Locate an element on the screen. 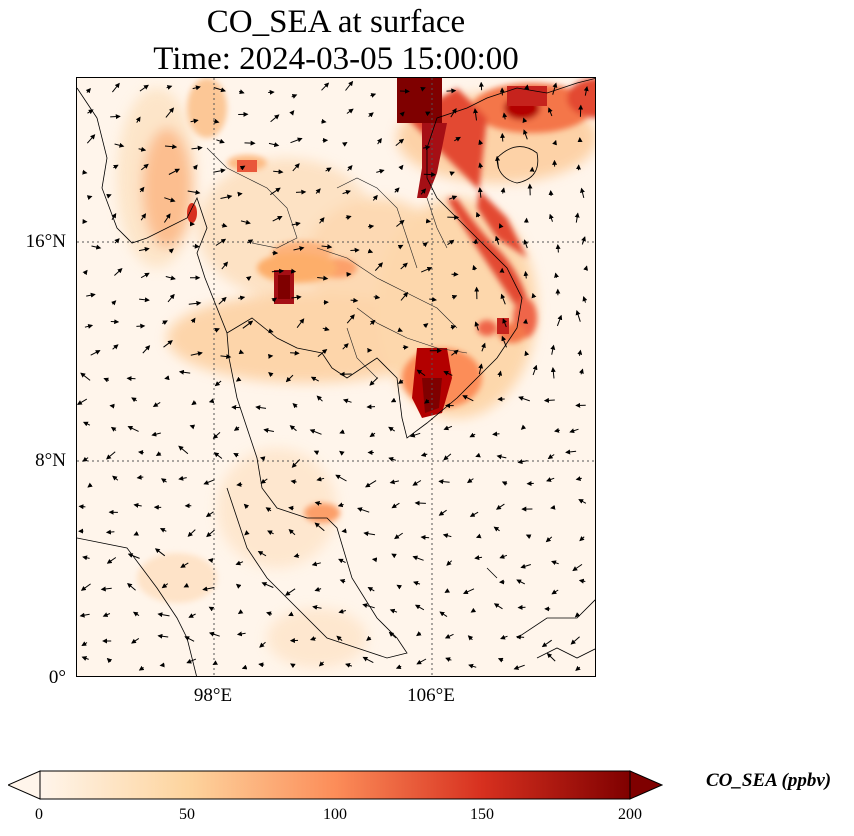  colorbar-tick-100: 100 is located at coordinates (335, 814).